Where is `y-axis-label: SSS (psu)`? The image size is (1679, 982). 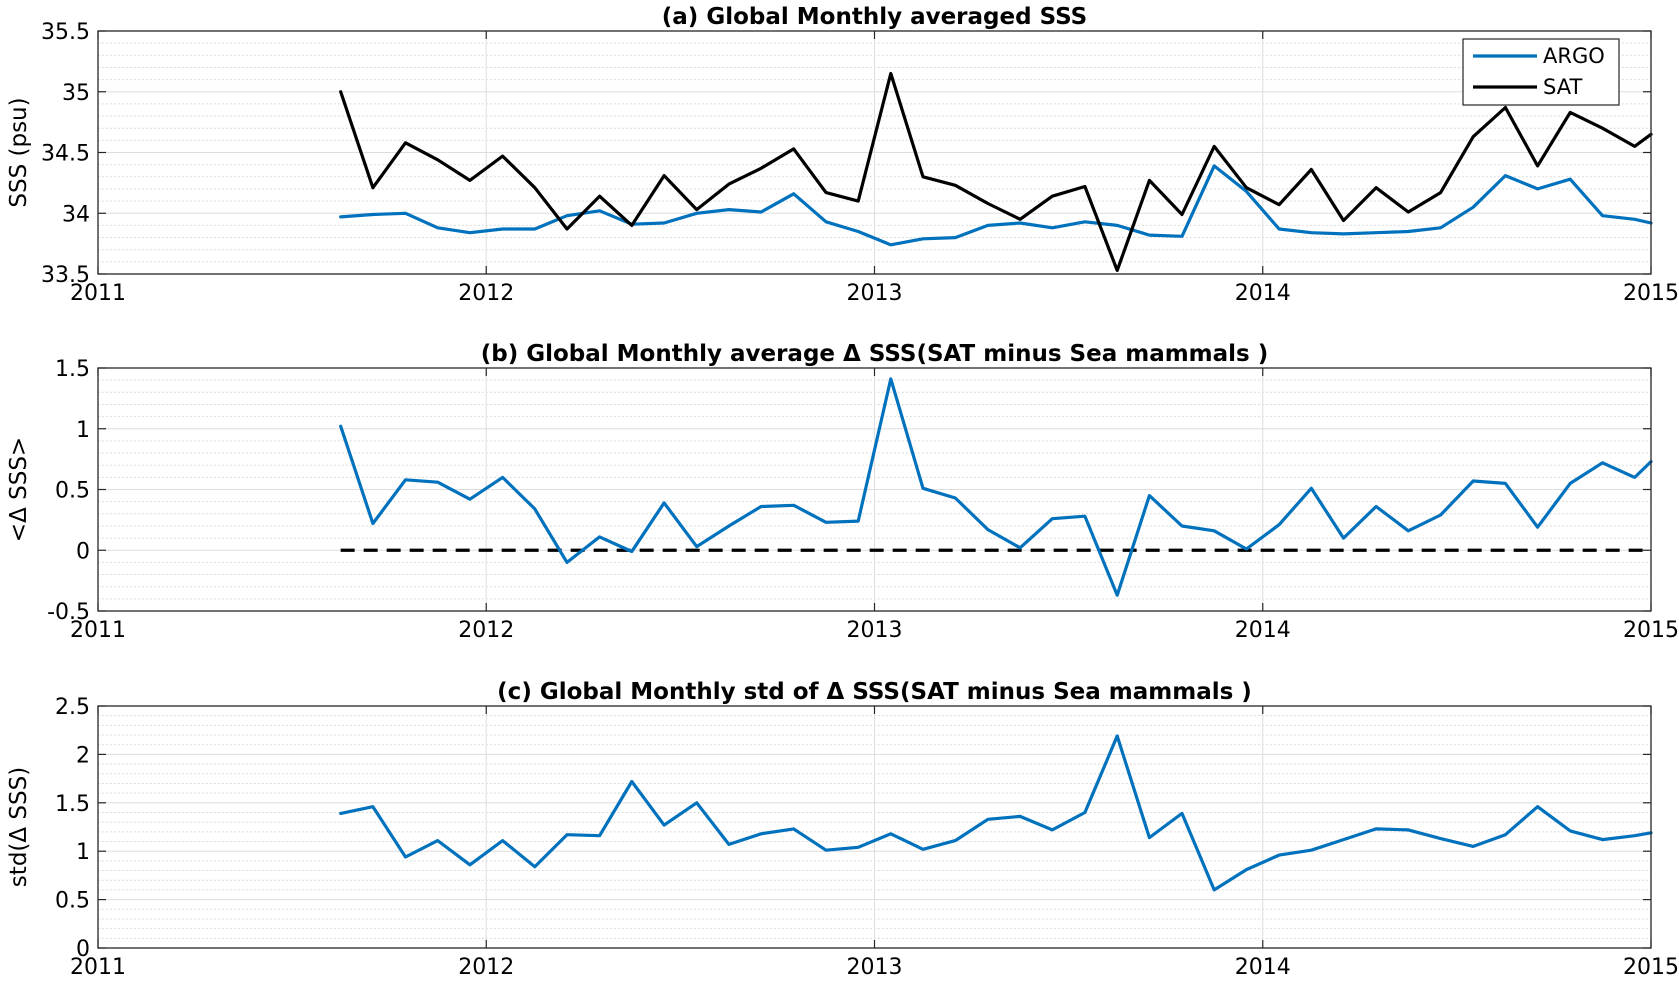
y-axis-label: SSS (psu) is located at coordinates (19, 152).